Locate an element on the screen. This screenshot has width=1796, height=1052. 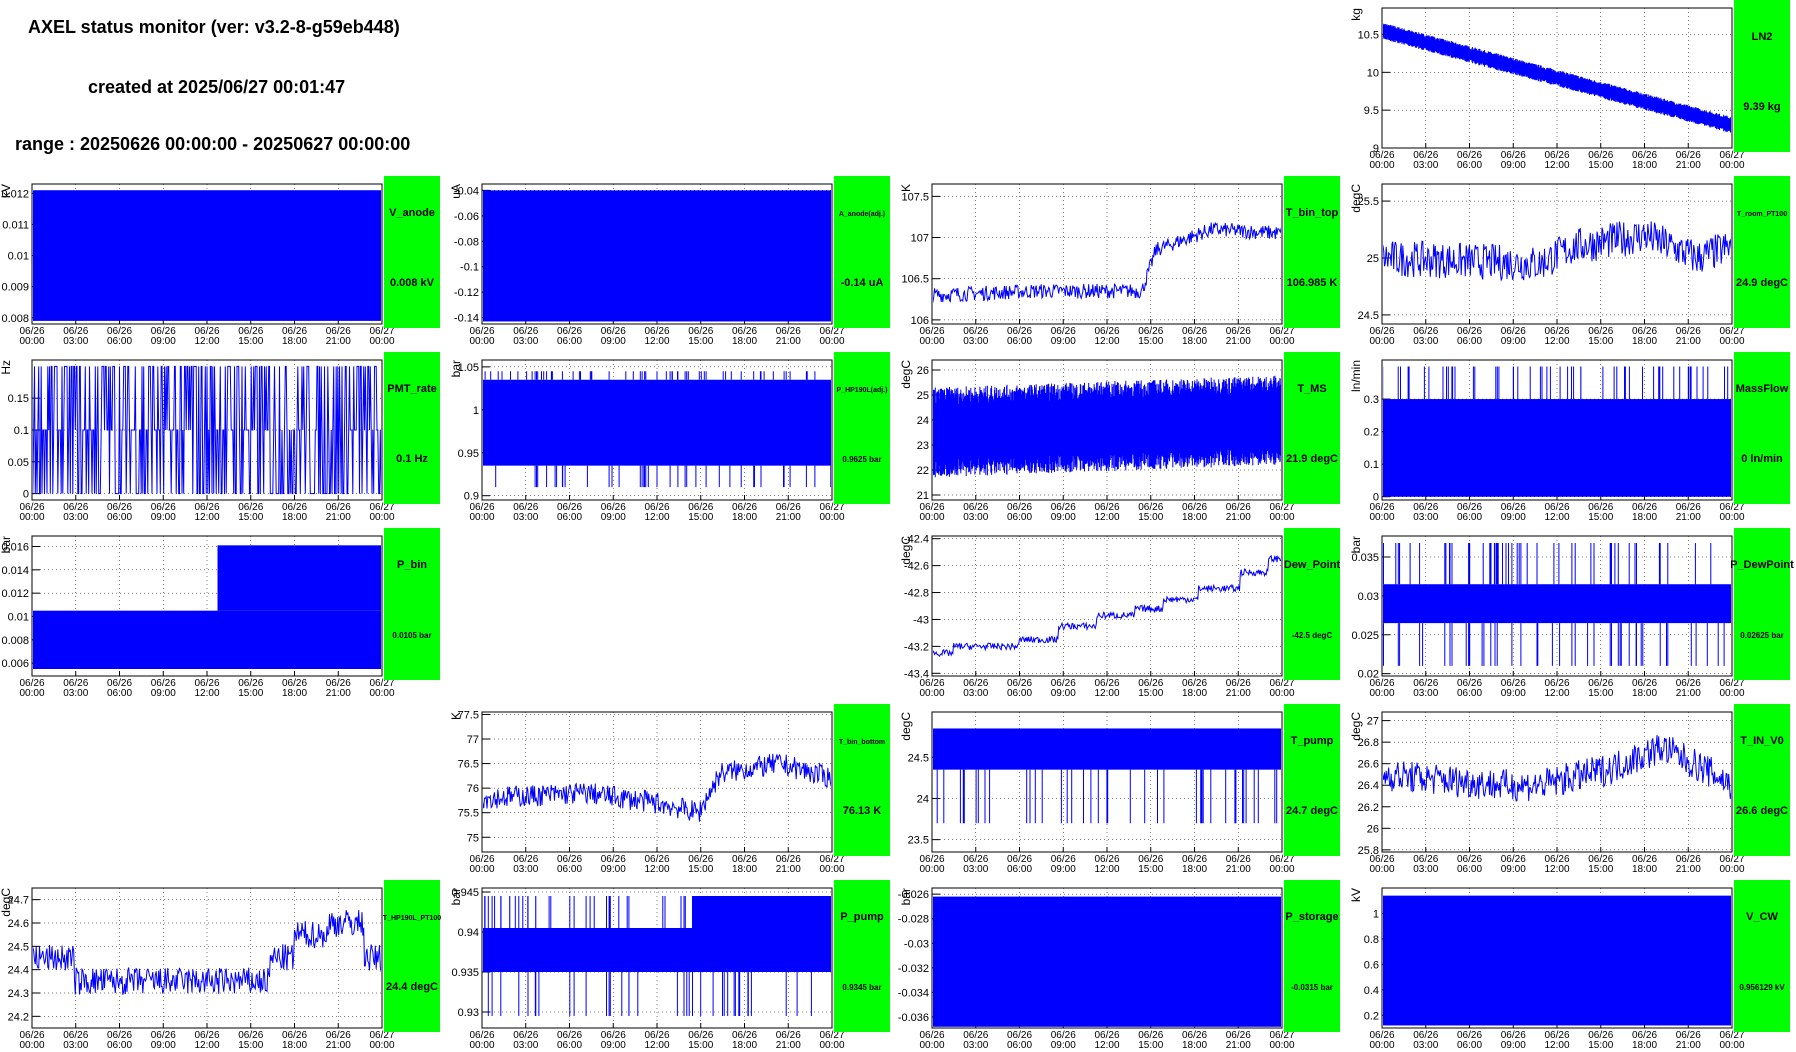
y-tick-label: 0.02 is located at coordinates (1368, 675).